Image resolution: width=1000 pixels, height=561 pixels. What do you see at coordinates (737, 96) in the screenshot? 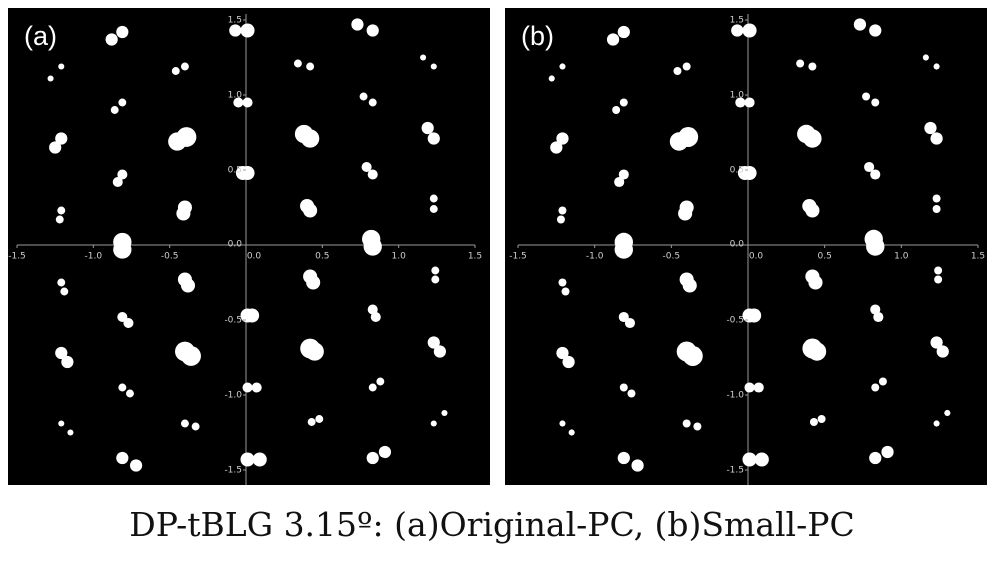
I see `y-tick-label: 1.0` at bounding box center [737, 96].